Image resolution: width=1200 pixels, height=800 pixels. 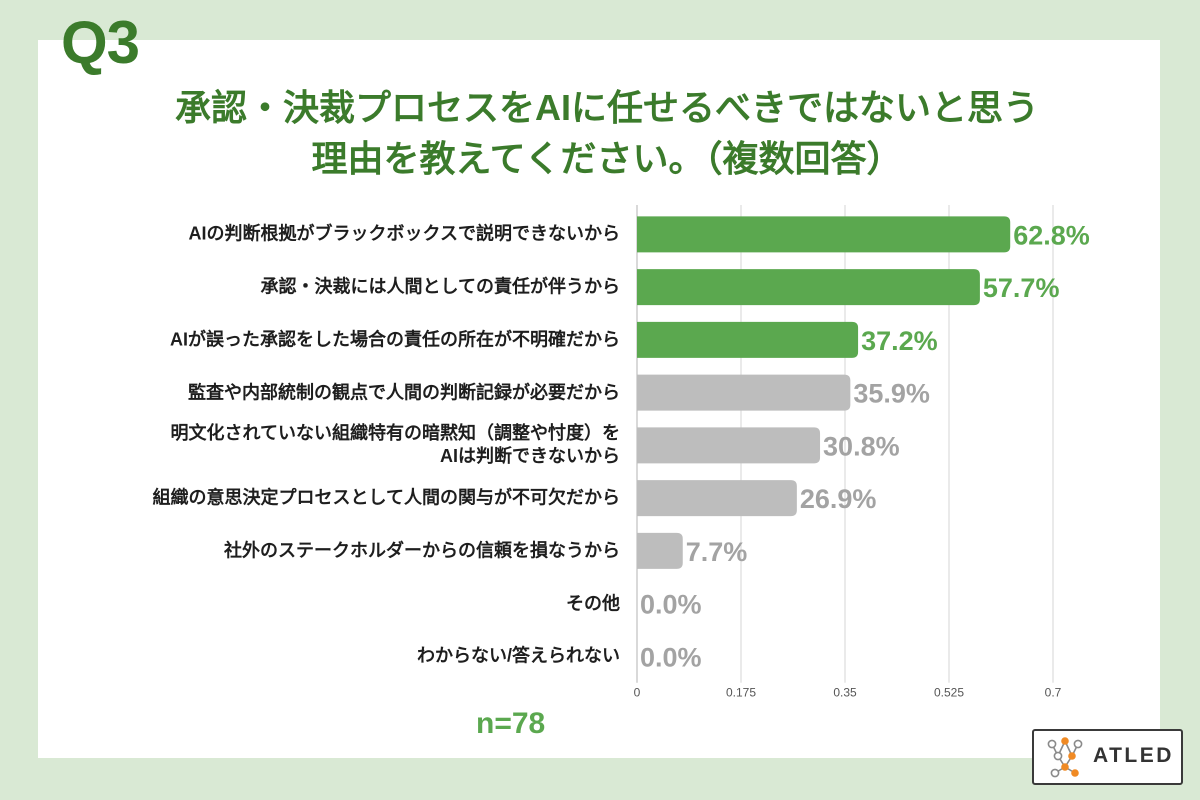 I want to click on x-tick-label: 0.525, so click(x=949, y=692).